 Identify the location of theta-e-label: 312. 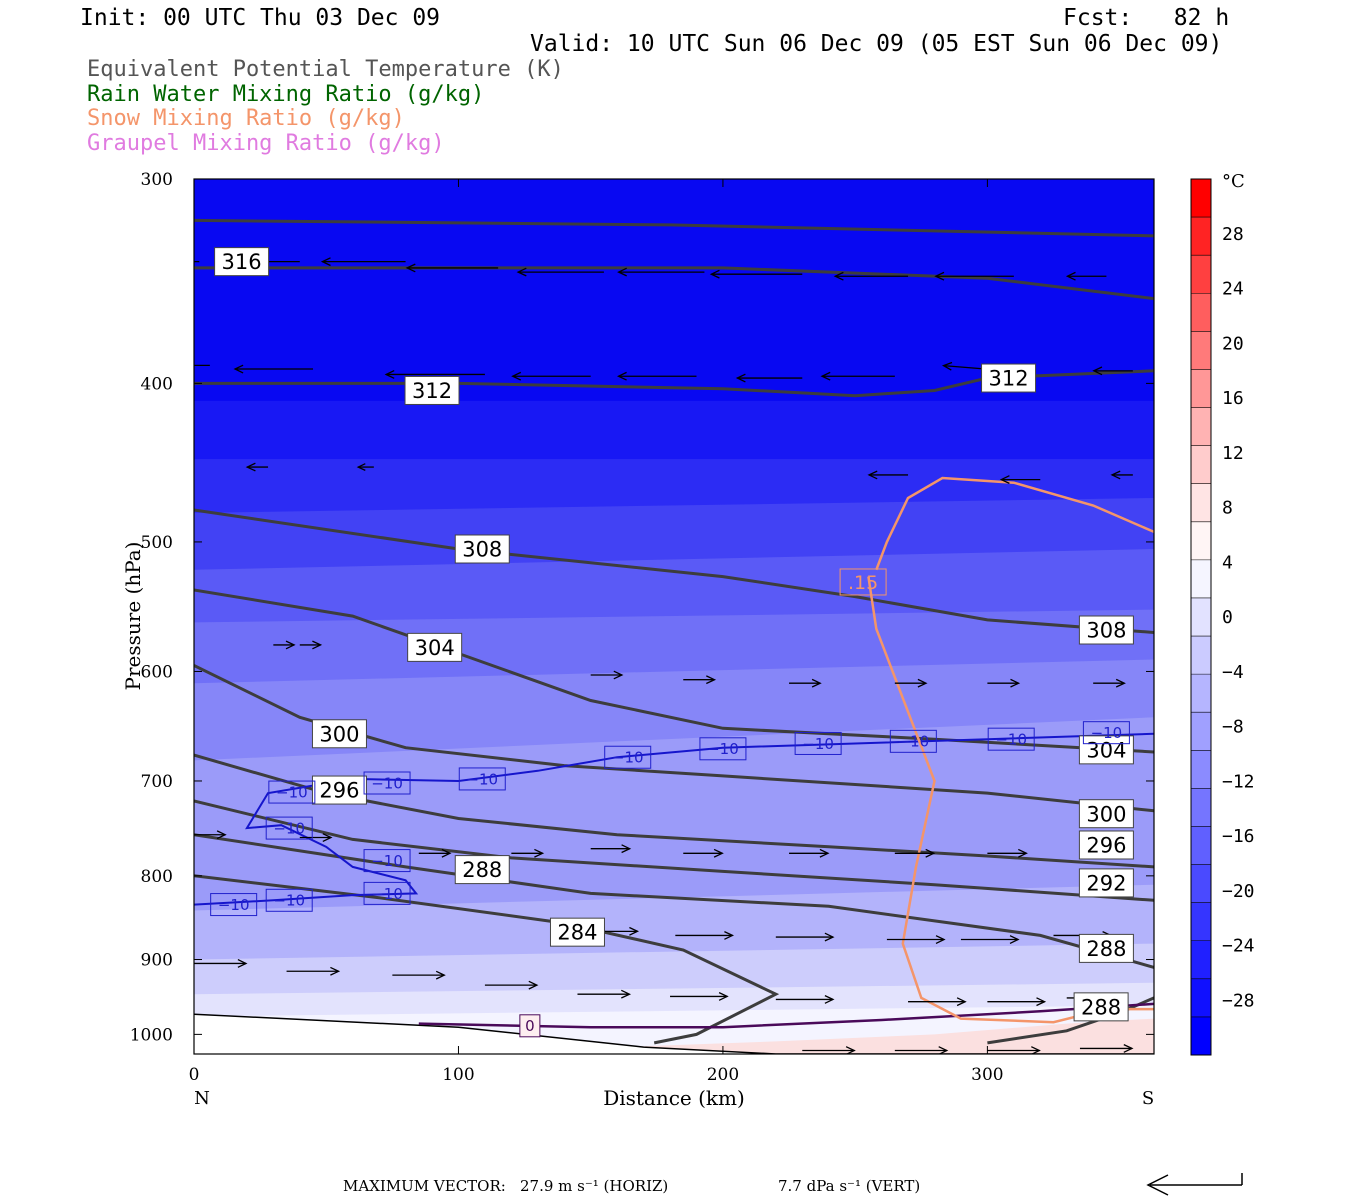
(1008, 379).